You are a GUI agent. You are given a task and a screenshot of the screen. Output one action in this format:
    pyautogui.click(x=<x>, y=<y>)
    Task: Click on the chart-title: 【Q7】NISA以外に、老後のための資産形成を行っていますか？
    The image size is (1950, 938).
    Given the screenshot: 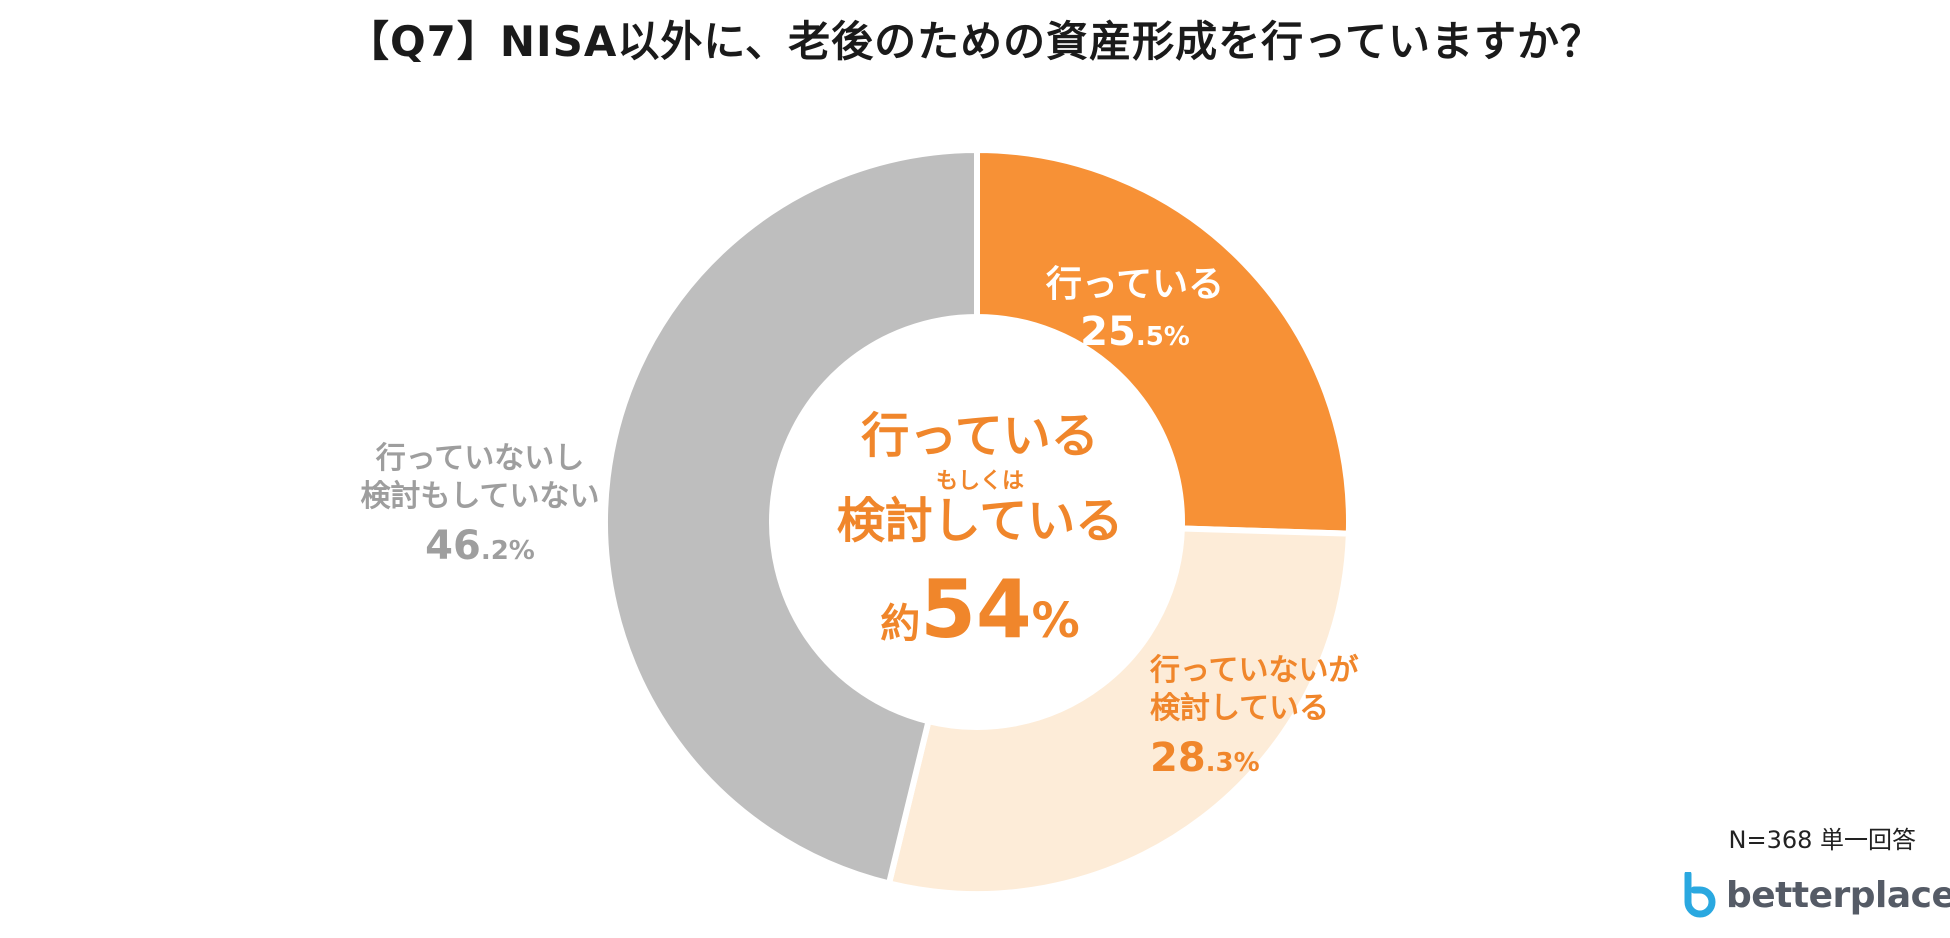 What is the action you would take?
    pyautogui.click(x=975, y=41)
    